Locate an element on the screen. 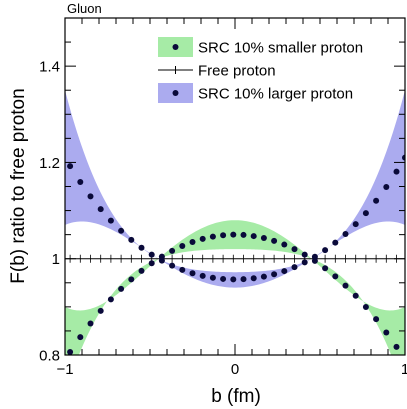 The height and width of the screenshot is (409, 407). y-tick-label-1: 1 is located at coordinates (56, 259).